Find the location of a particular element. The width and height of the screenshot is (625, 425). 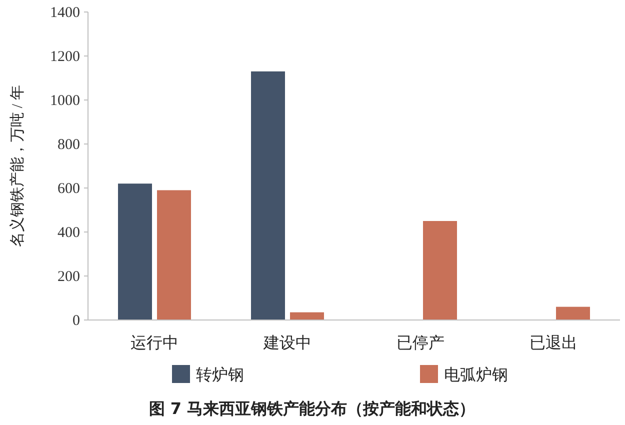

y-tick-label: 1400 is located at coordinates (65, 13).